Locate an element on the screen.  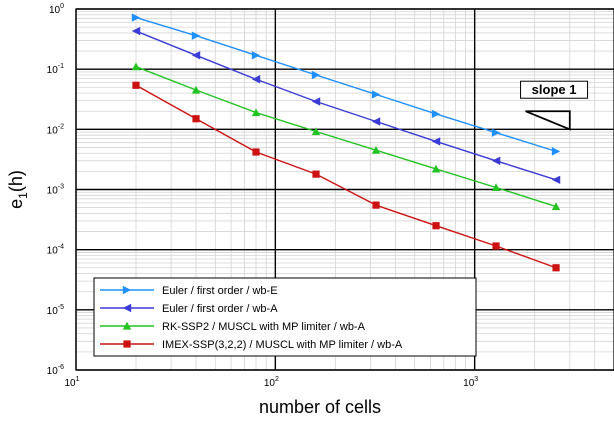
y-tick-label: 10⁻⁵ is located at coordinates (55, 310).